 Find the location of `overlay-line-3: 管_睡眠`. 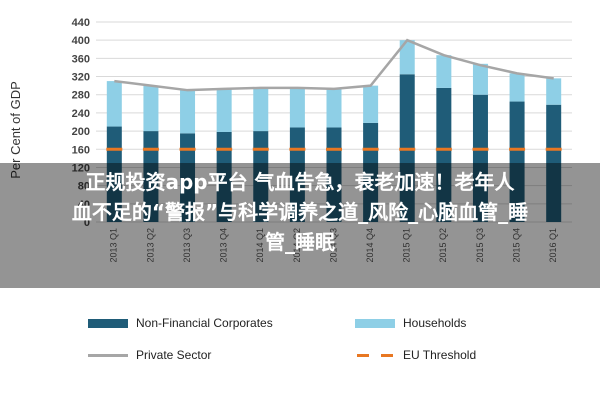

overlay-line-3: 管_睡眠 is located at coordinates (300, 242).